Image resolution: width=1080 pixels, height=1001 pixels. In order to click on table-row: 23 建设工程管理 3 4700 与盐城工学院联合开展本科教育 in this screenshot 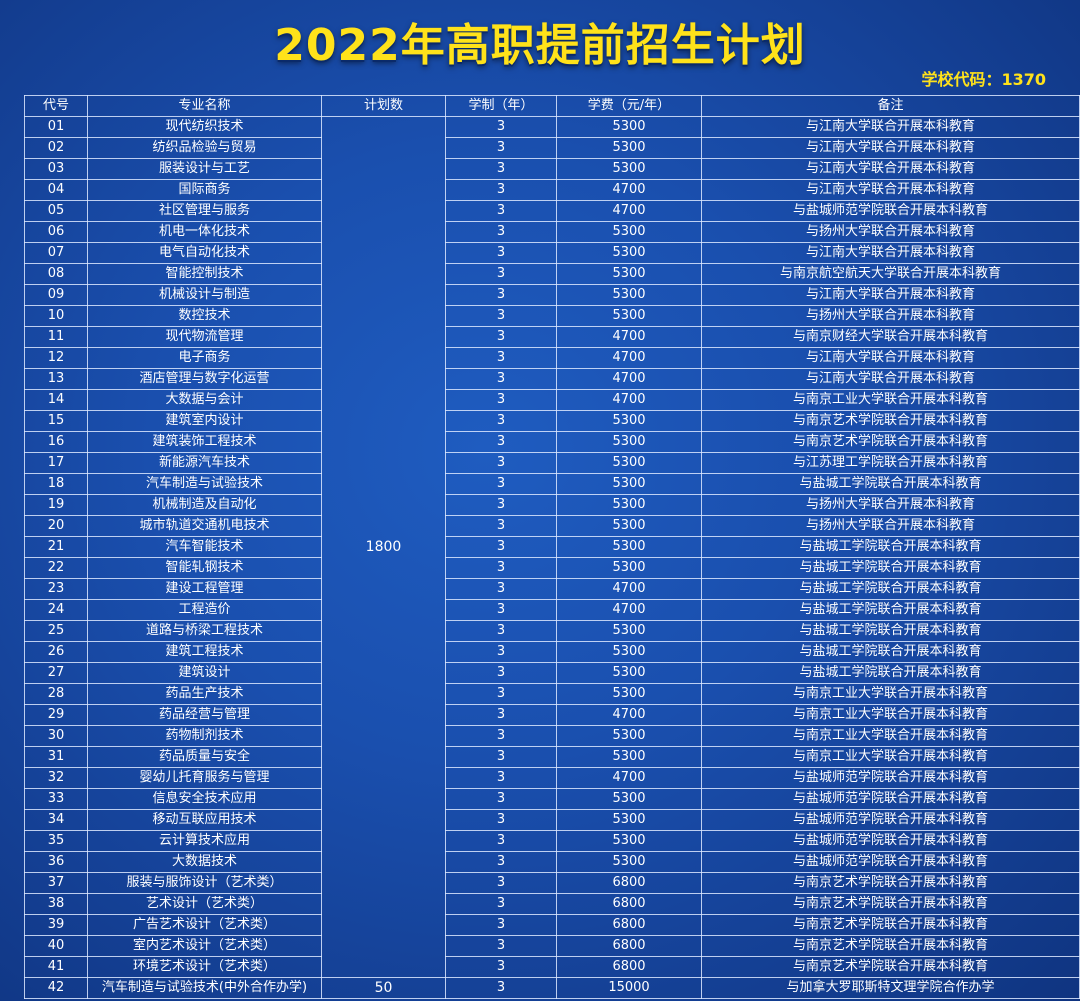, I will do `click(552, 589)`.